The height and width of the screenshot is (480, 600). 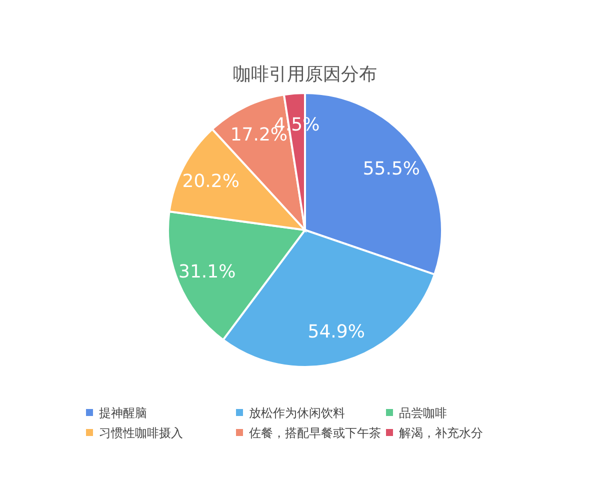 What do you see at coordinates (336, 332) in the screenshot?
I see `data-label: 54.9%` at bounding box center [336, 332].